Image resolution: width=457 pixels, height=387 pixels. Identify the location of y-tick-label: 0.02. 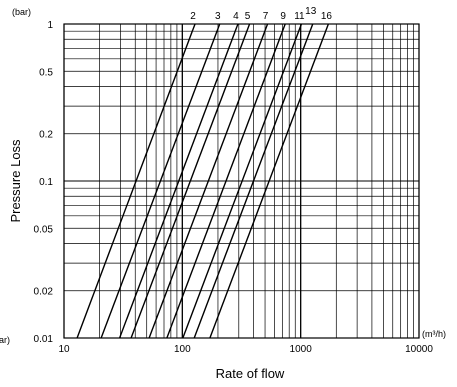
(44, 292).